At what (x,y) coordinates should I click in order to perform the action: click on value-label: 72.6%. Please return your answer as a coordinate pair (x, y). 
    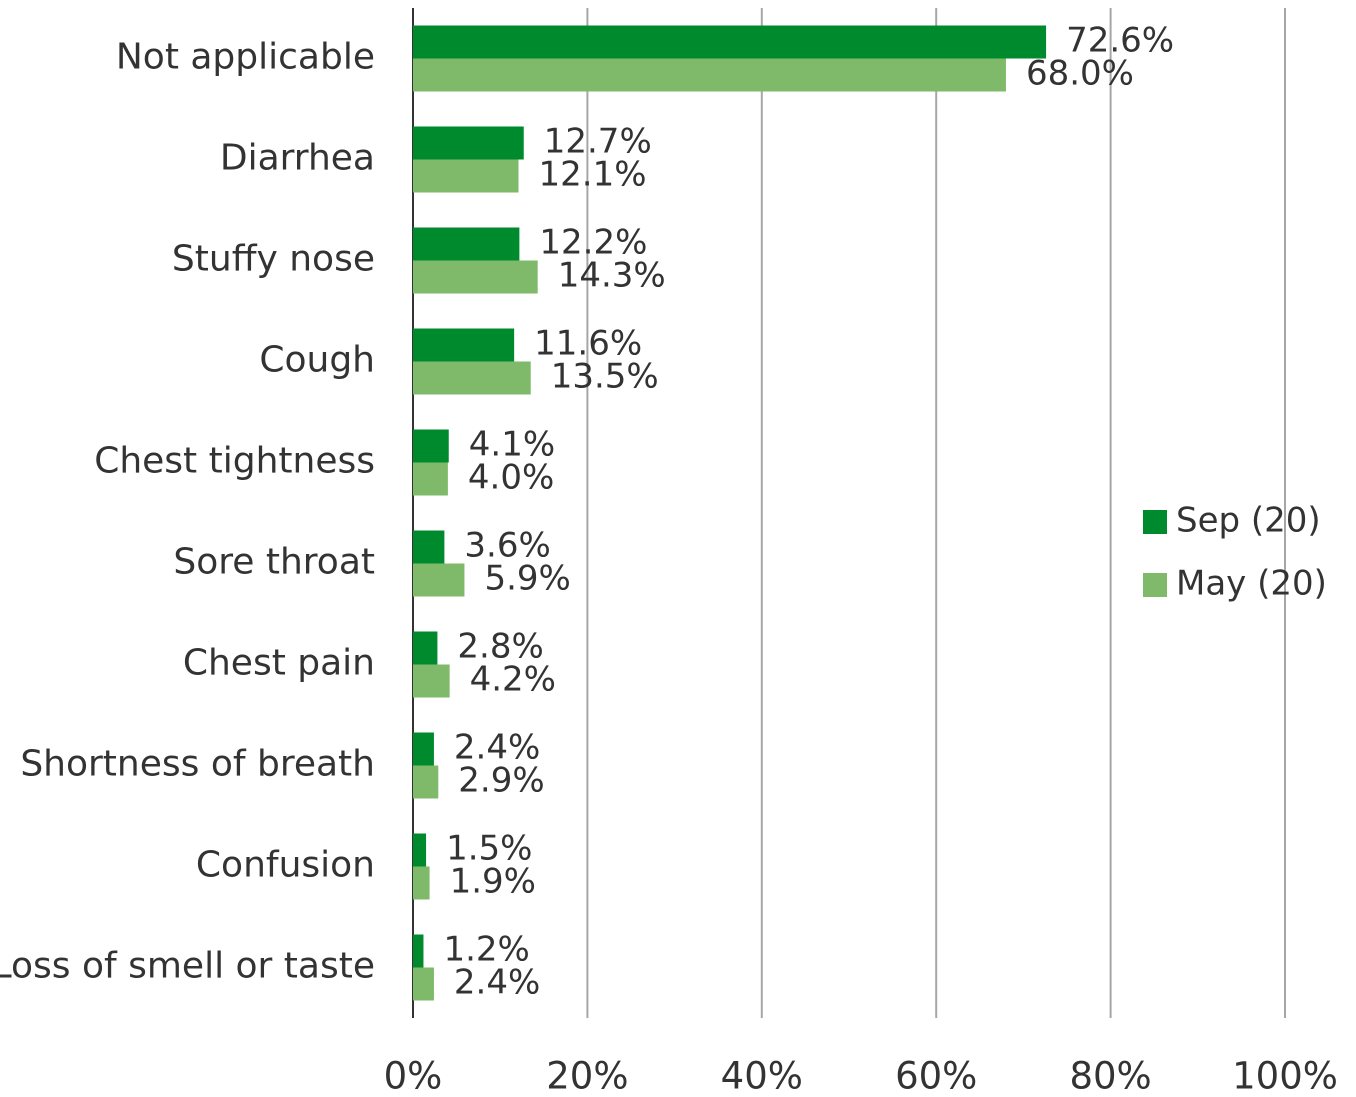
    Looking at the image, I should click on (1120, 41).